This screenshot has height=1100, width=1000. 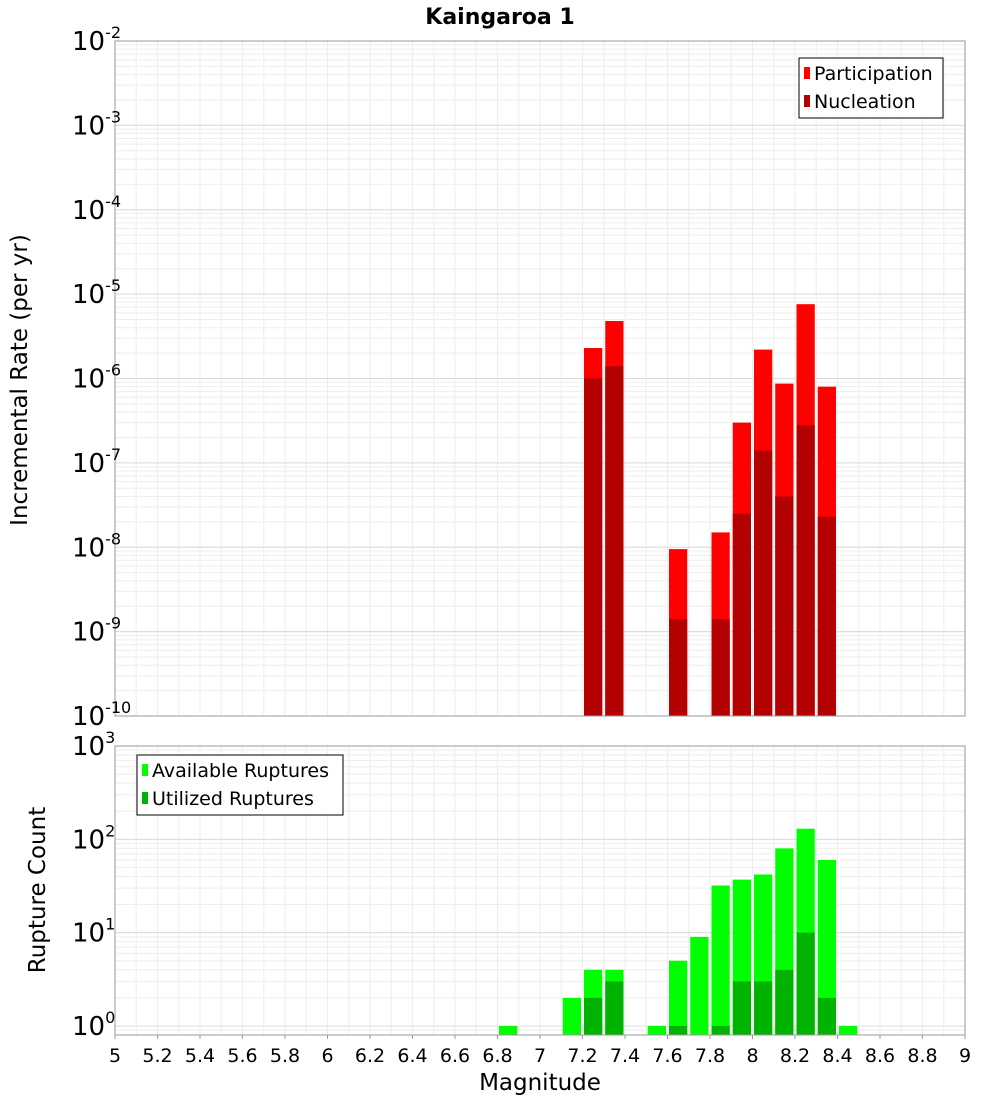 I want to click on rate-axis-label: Incremental Rate (per yr), so click(x=20, y=380).